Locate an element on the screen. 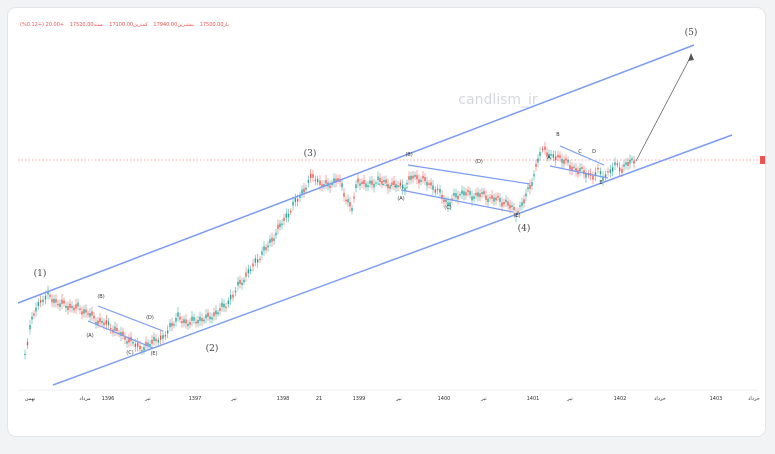 The width and height of the screenshot is (775, 454). x-tick-label: 1403 is located at coordinates (716, 399).